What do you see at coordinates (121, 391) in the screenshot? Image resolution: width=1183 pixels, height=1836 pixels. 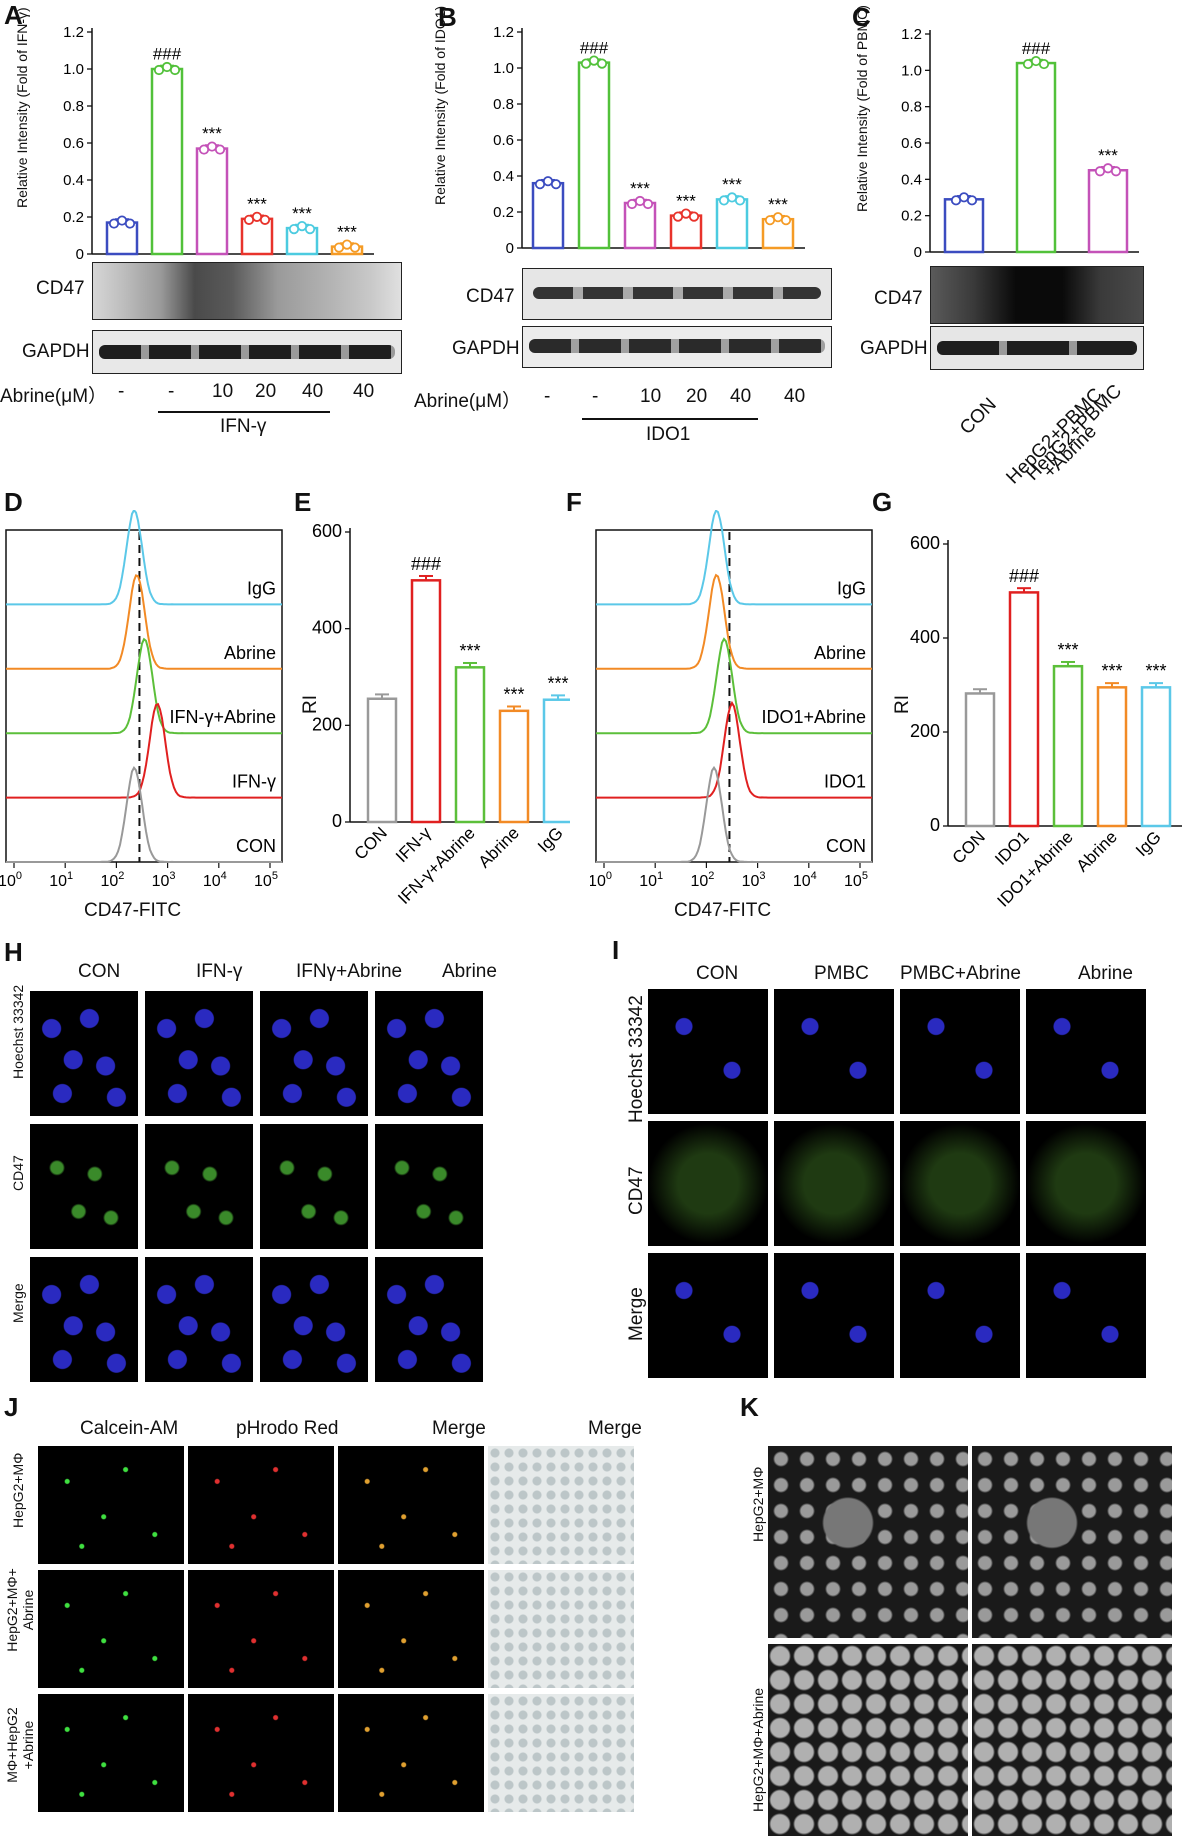 I see `dose-a-1: -` at bounding box center [121, 391].